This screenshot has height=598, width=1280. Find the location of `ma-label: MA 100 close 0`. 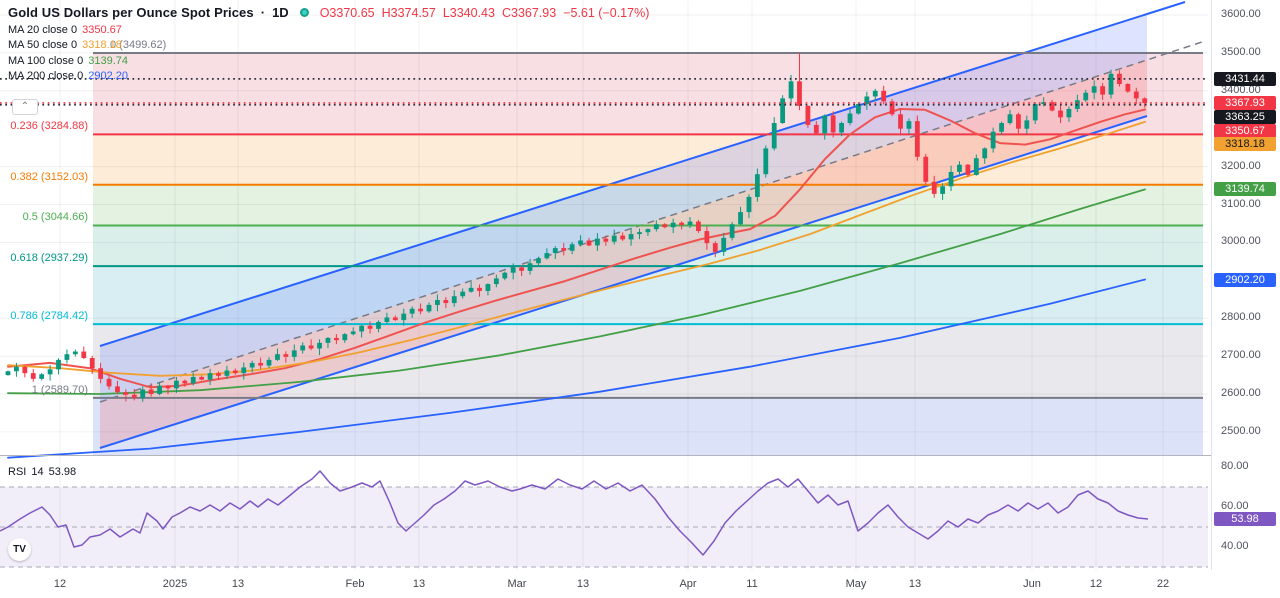

ma-label: MA 100 close 0 is located at coordinates (46, 60).